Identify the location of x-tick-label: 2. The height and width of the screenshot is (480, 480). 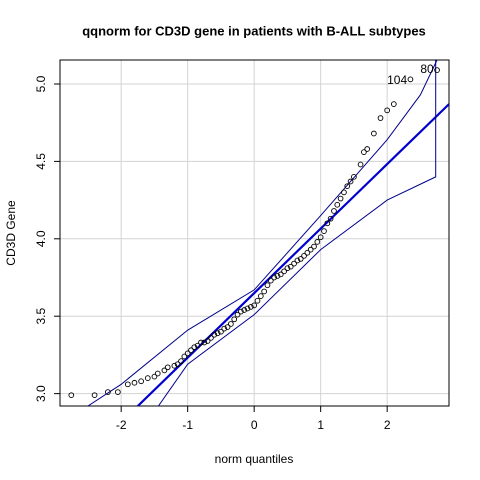
(387, 425).